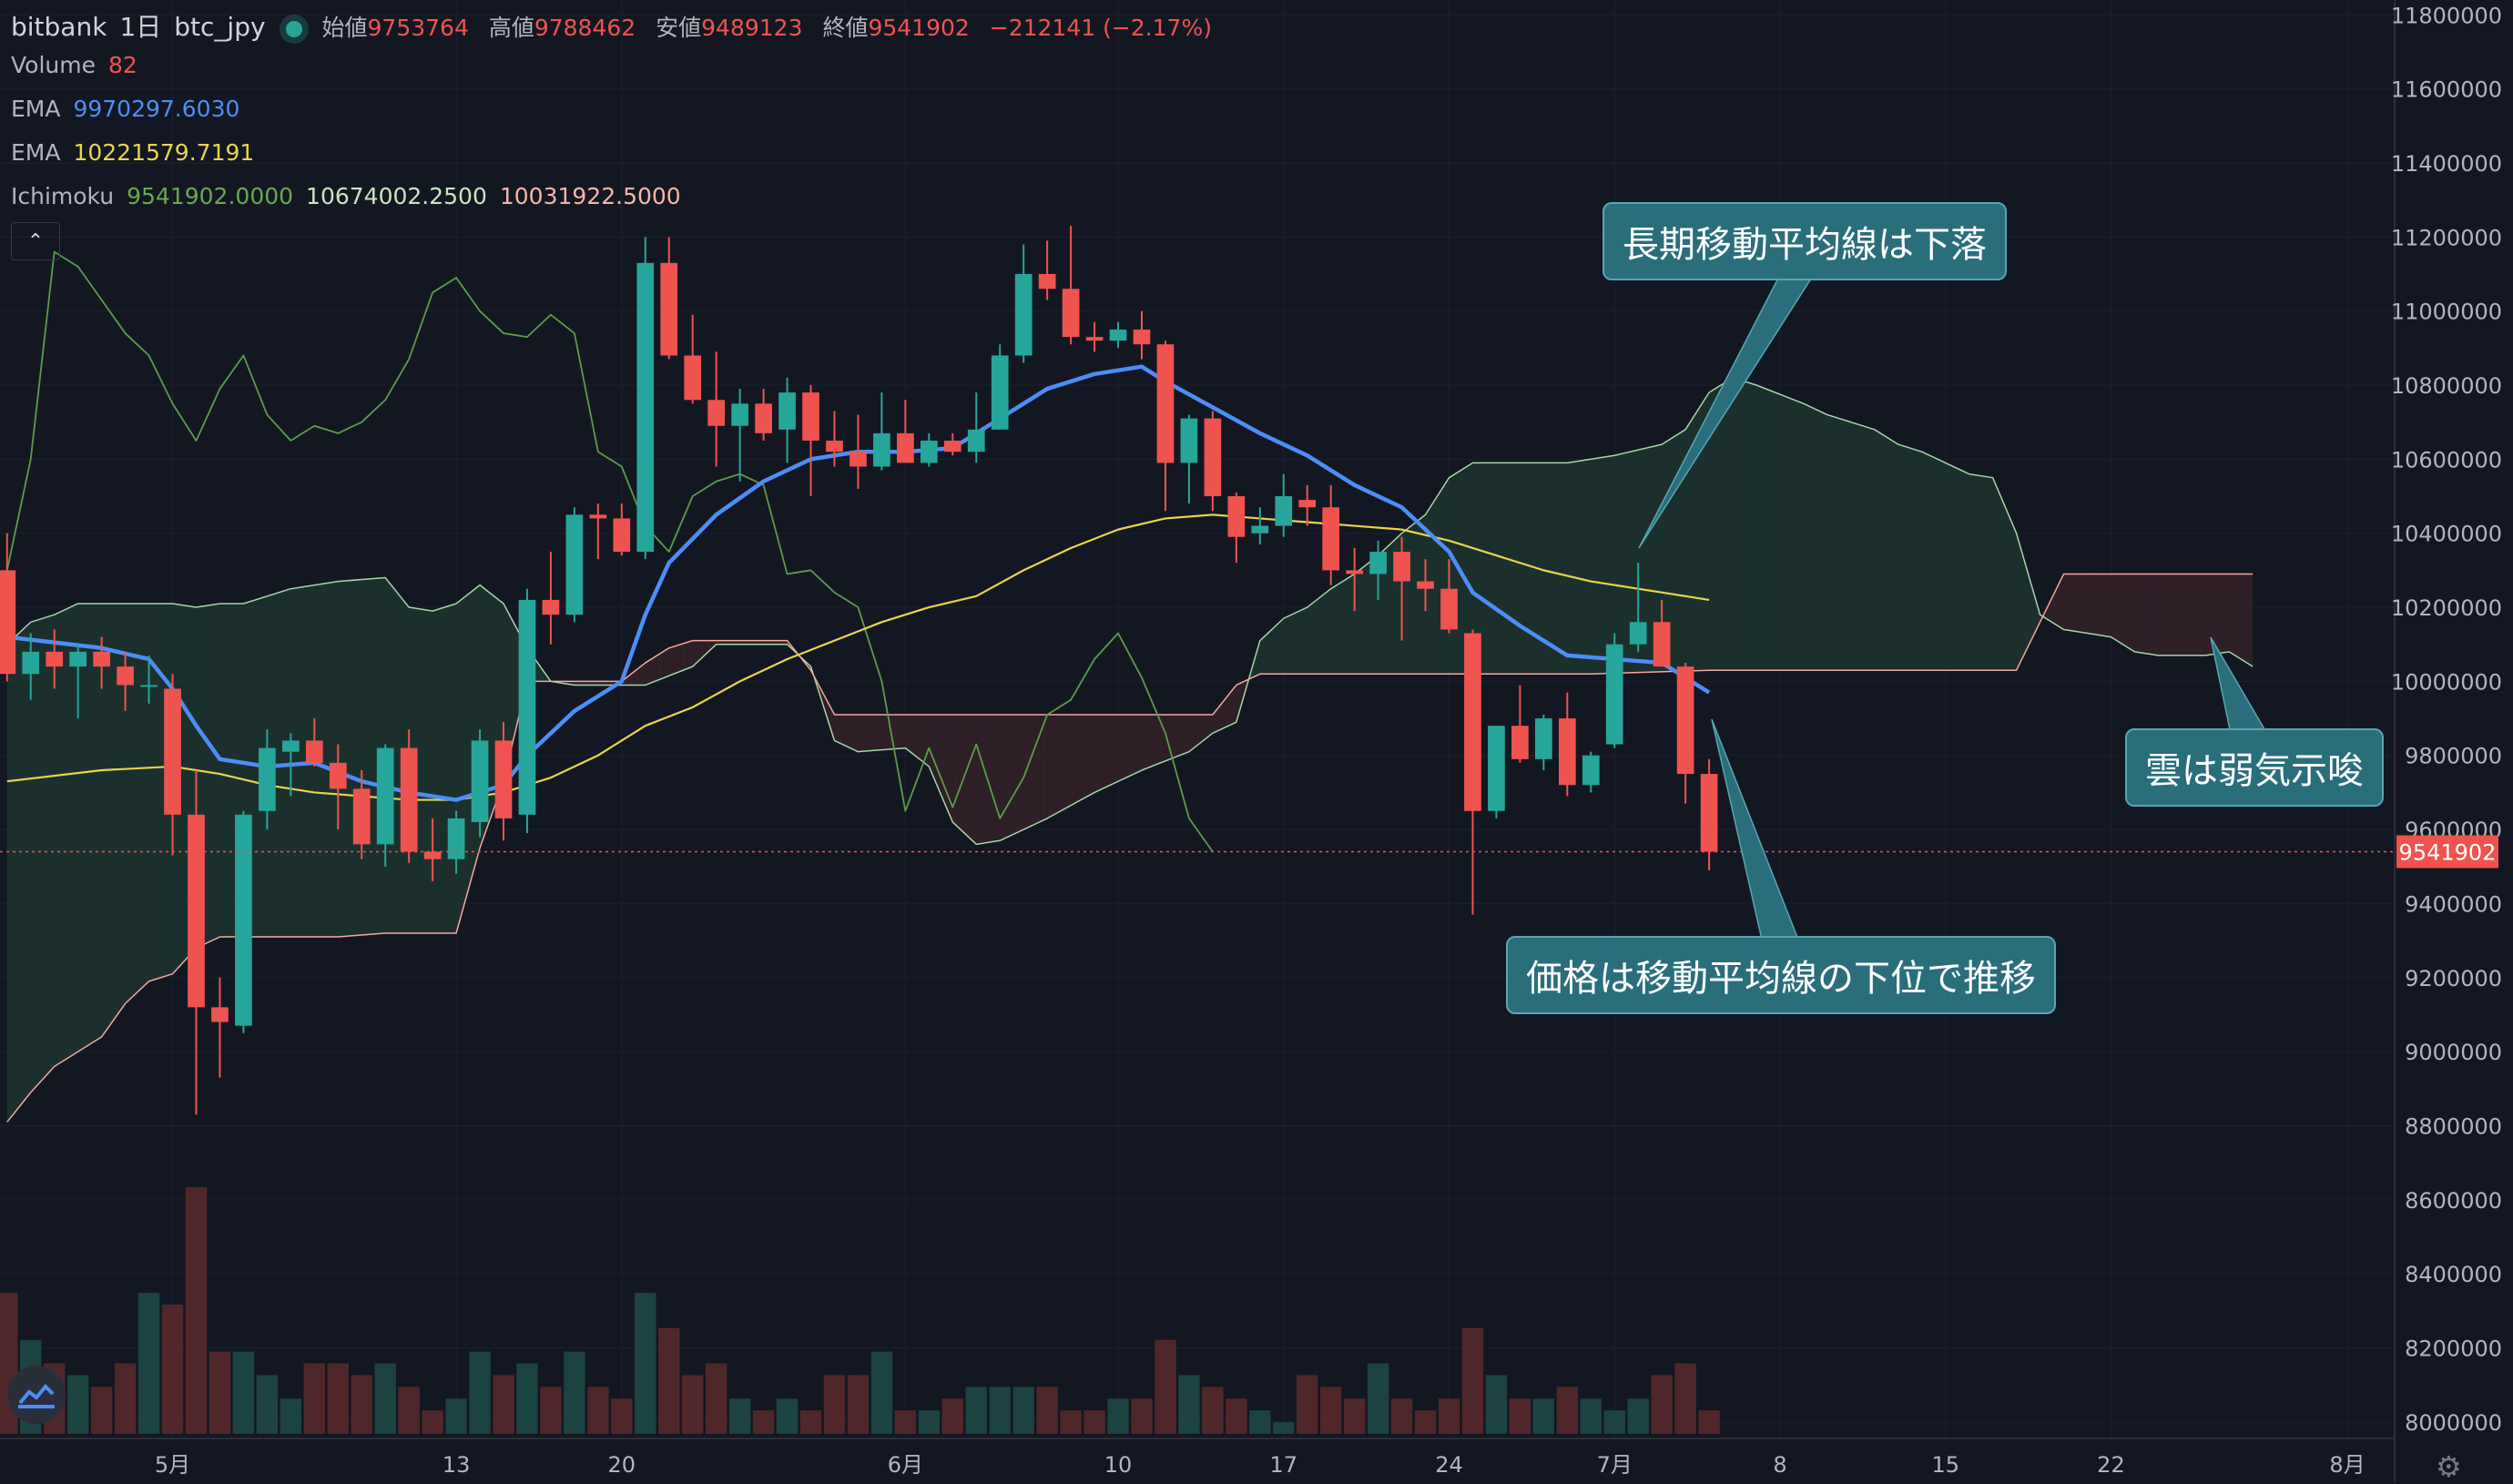 This screenshot has width=2513, height=1484. What do you see at coordinates (293, 29) in the screenshot?
I see `market-status-icon` at bounding box center [293, 29].